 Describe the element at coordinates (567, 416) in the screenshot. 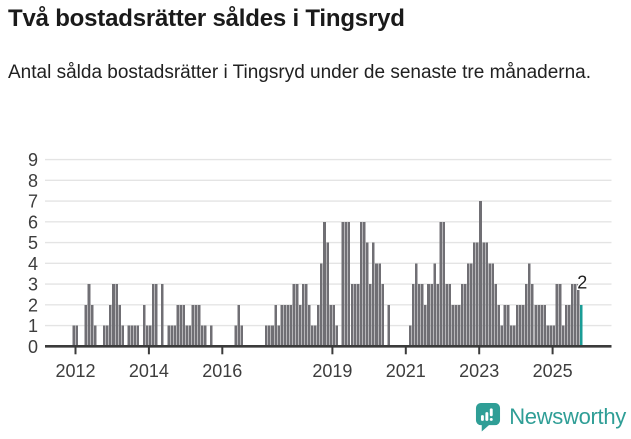

I see `brand-wordmark: Newsworthy` at that location.